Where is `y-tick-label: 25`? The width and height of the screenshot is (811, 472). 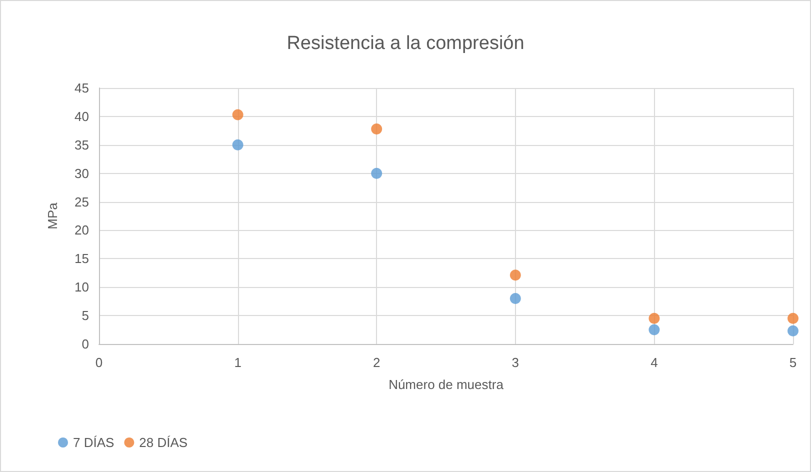
y-tick-label: 25 is located at coordinates (81, 202).